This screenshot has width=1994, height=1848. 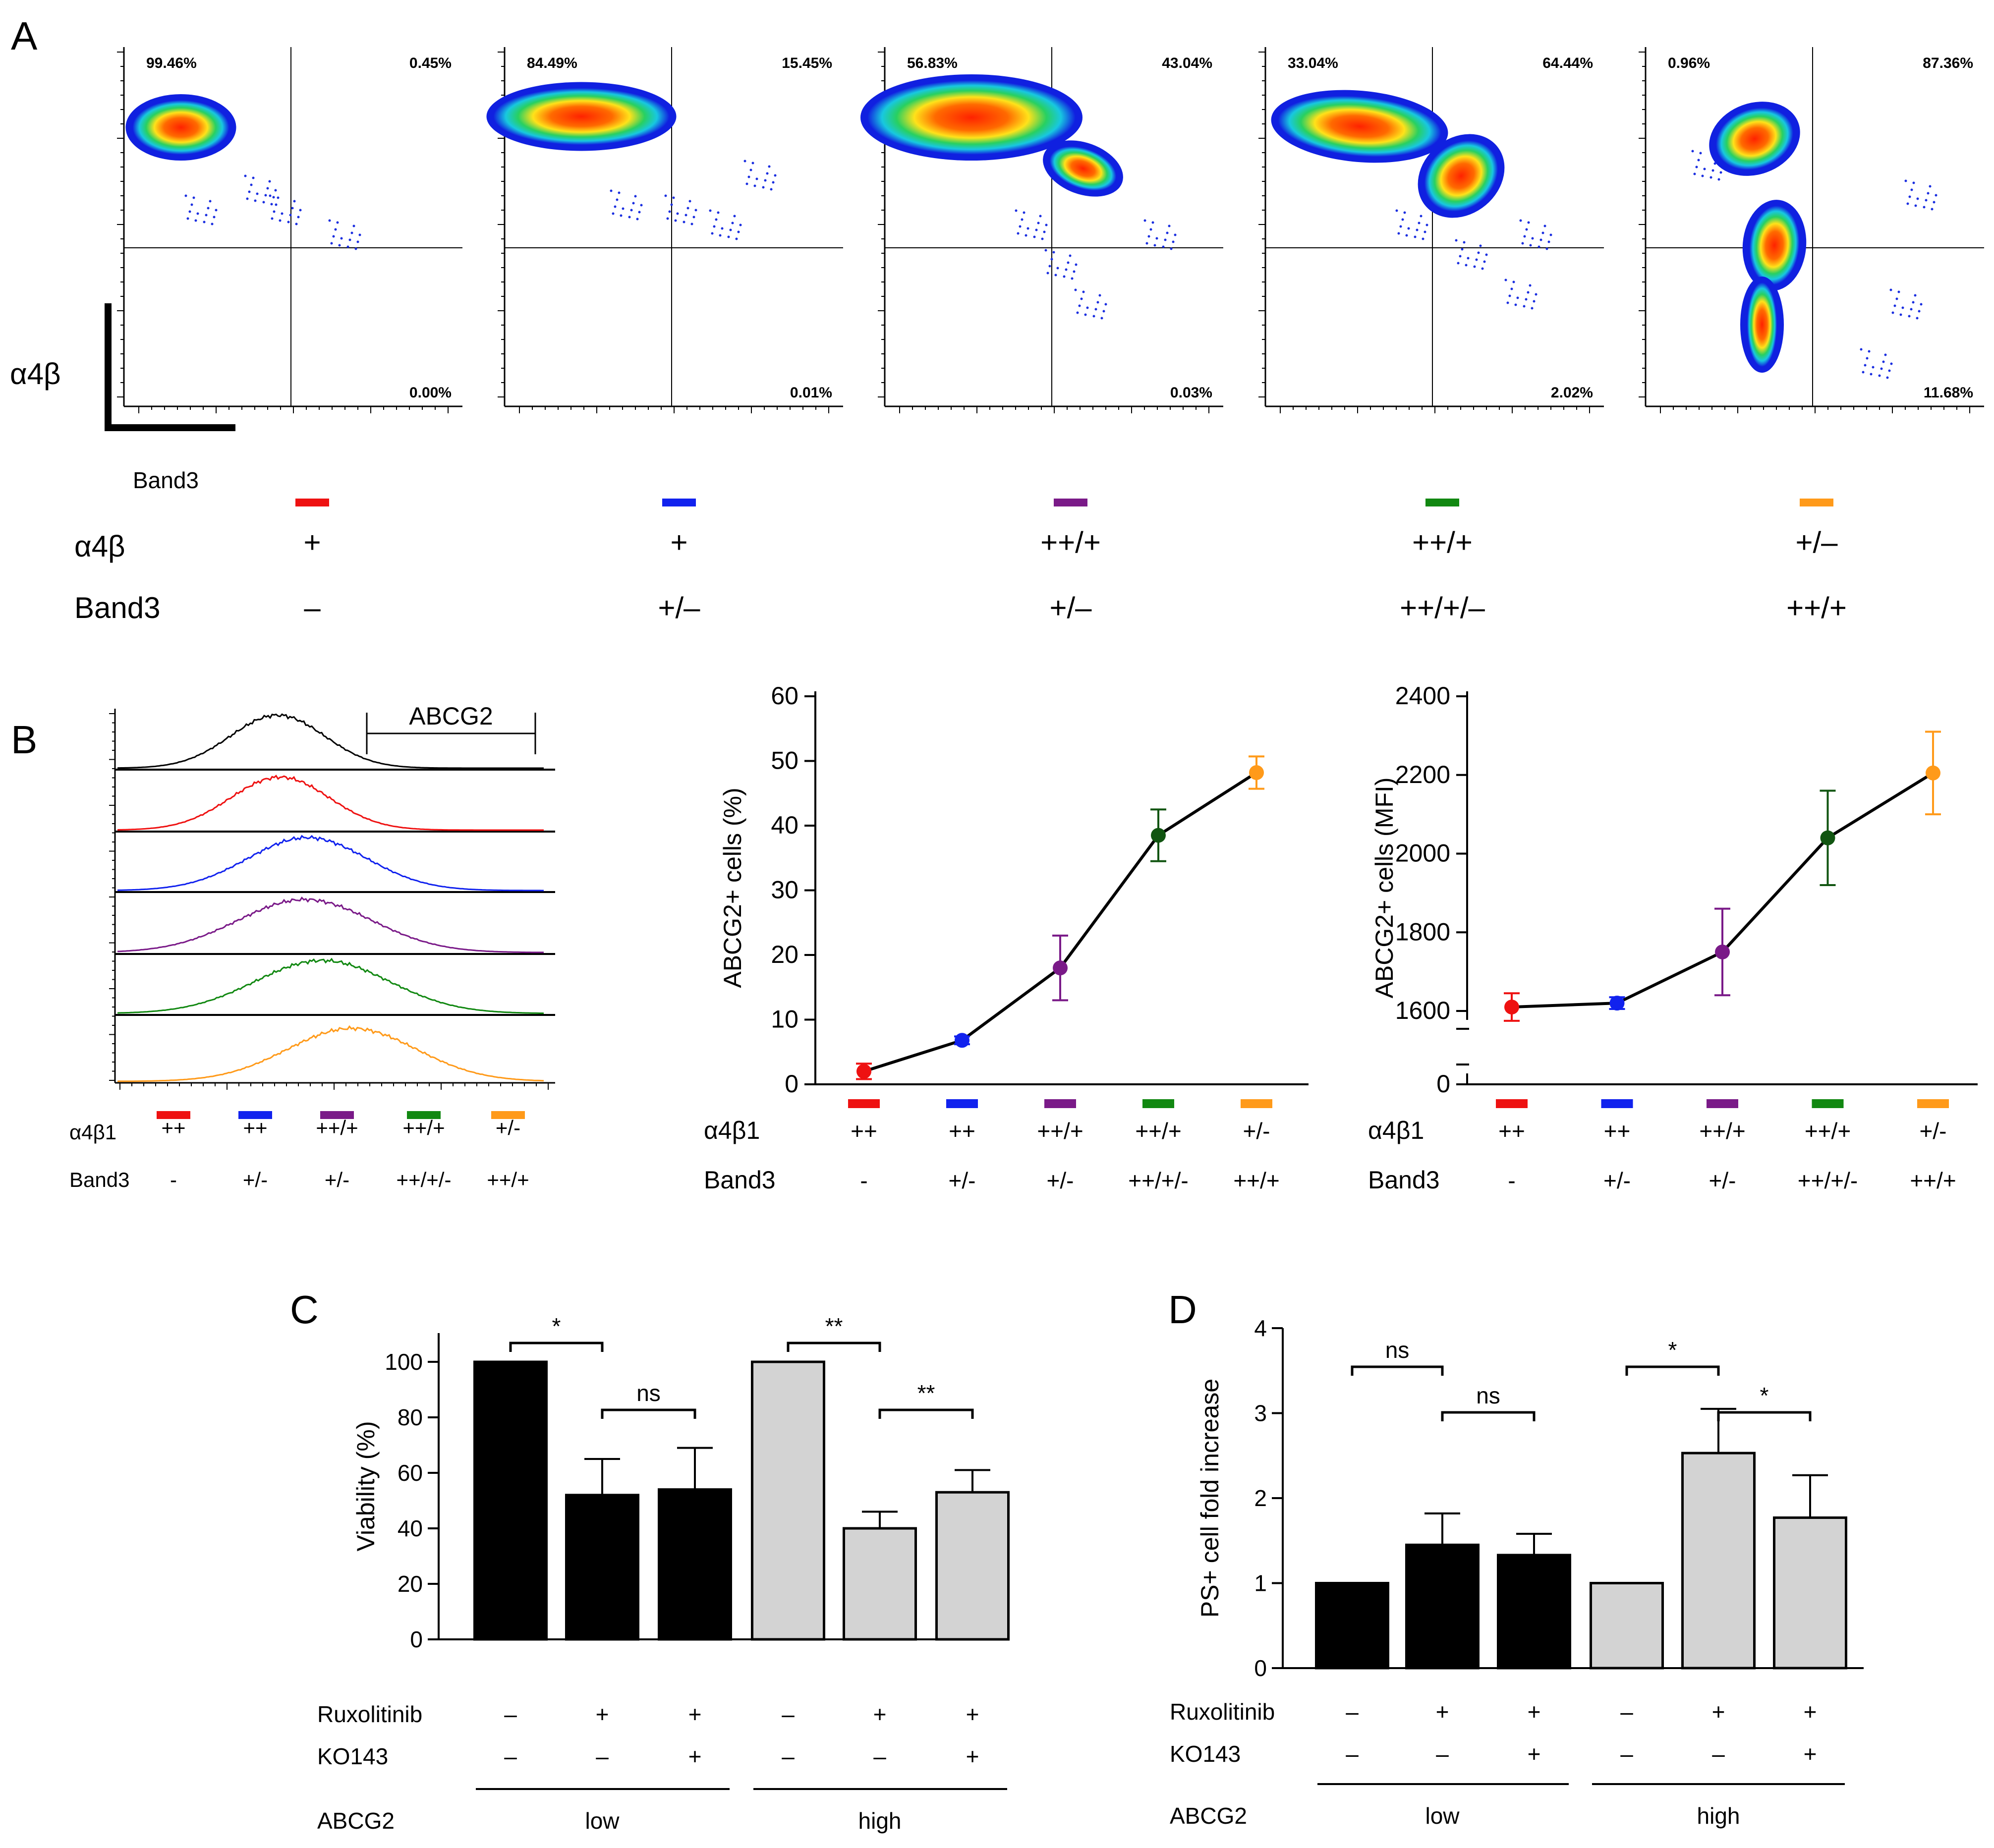 What do you see at coordinates (24, 36) in the screenshot?
I see `panel-label-a: A` at bounding box center [24, 36].